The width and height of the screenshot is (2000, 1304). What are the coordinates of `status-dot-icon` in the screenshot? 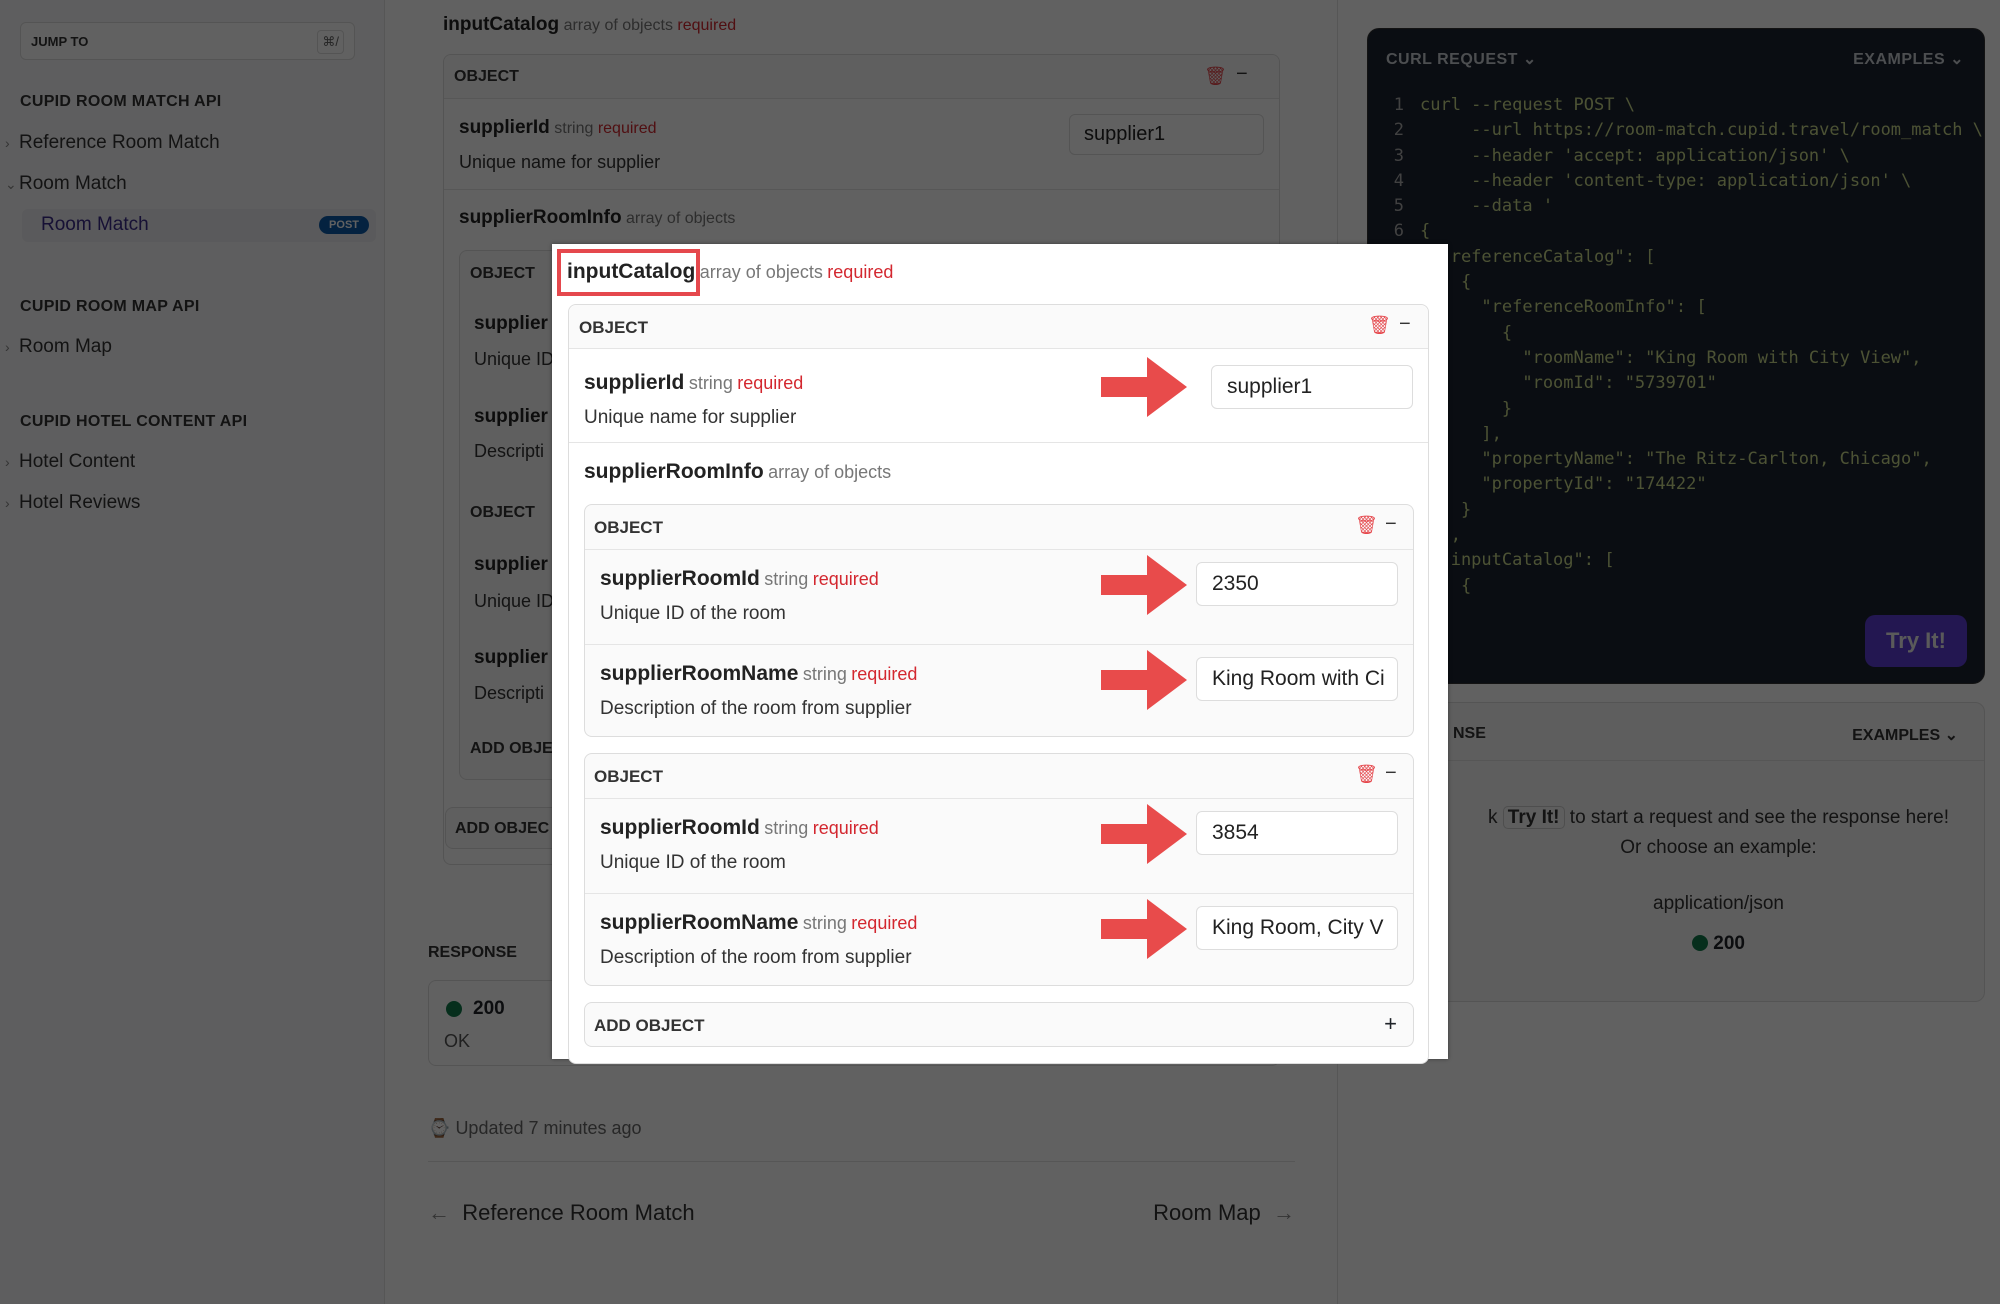 It's located at (1700, 943).